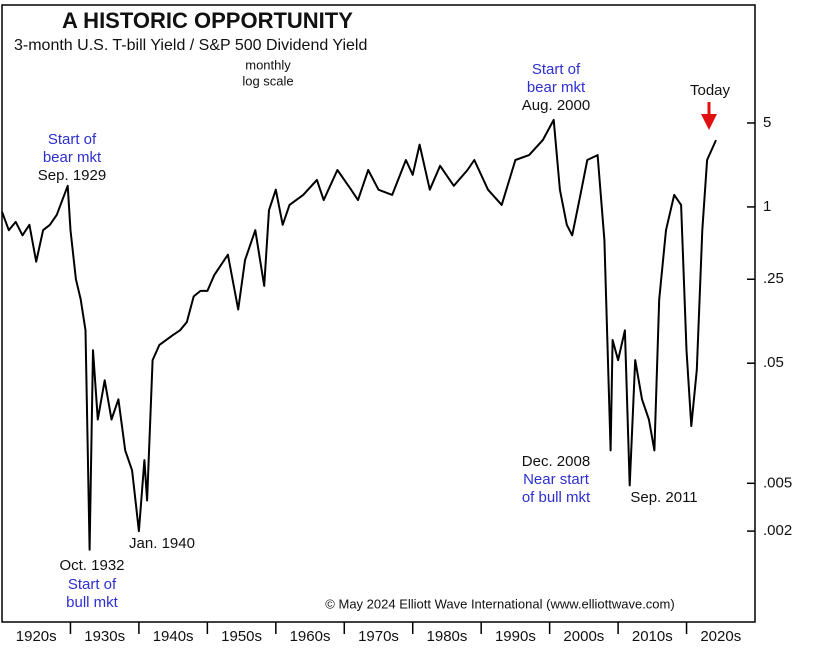  I want to click on annotation: monthly, so click(268, 64).